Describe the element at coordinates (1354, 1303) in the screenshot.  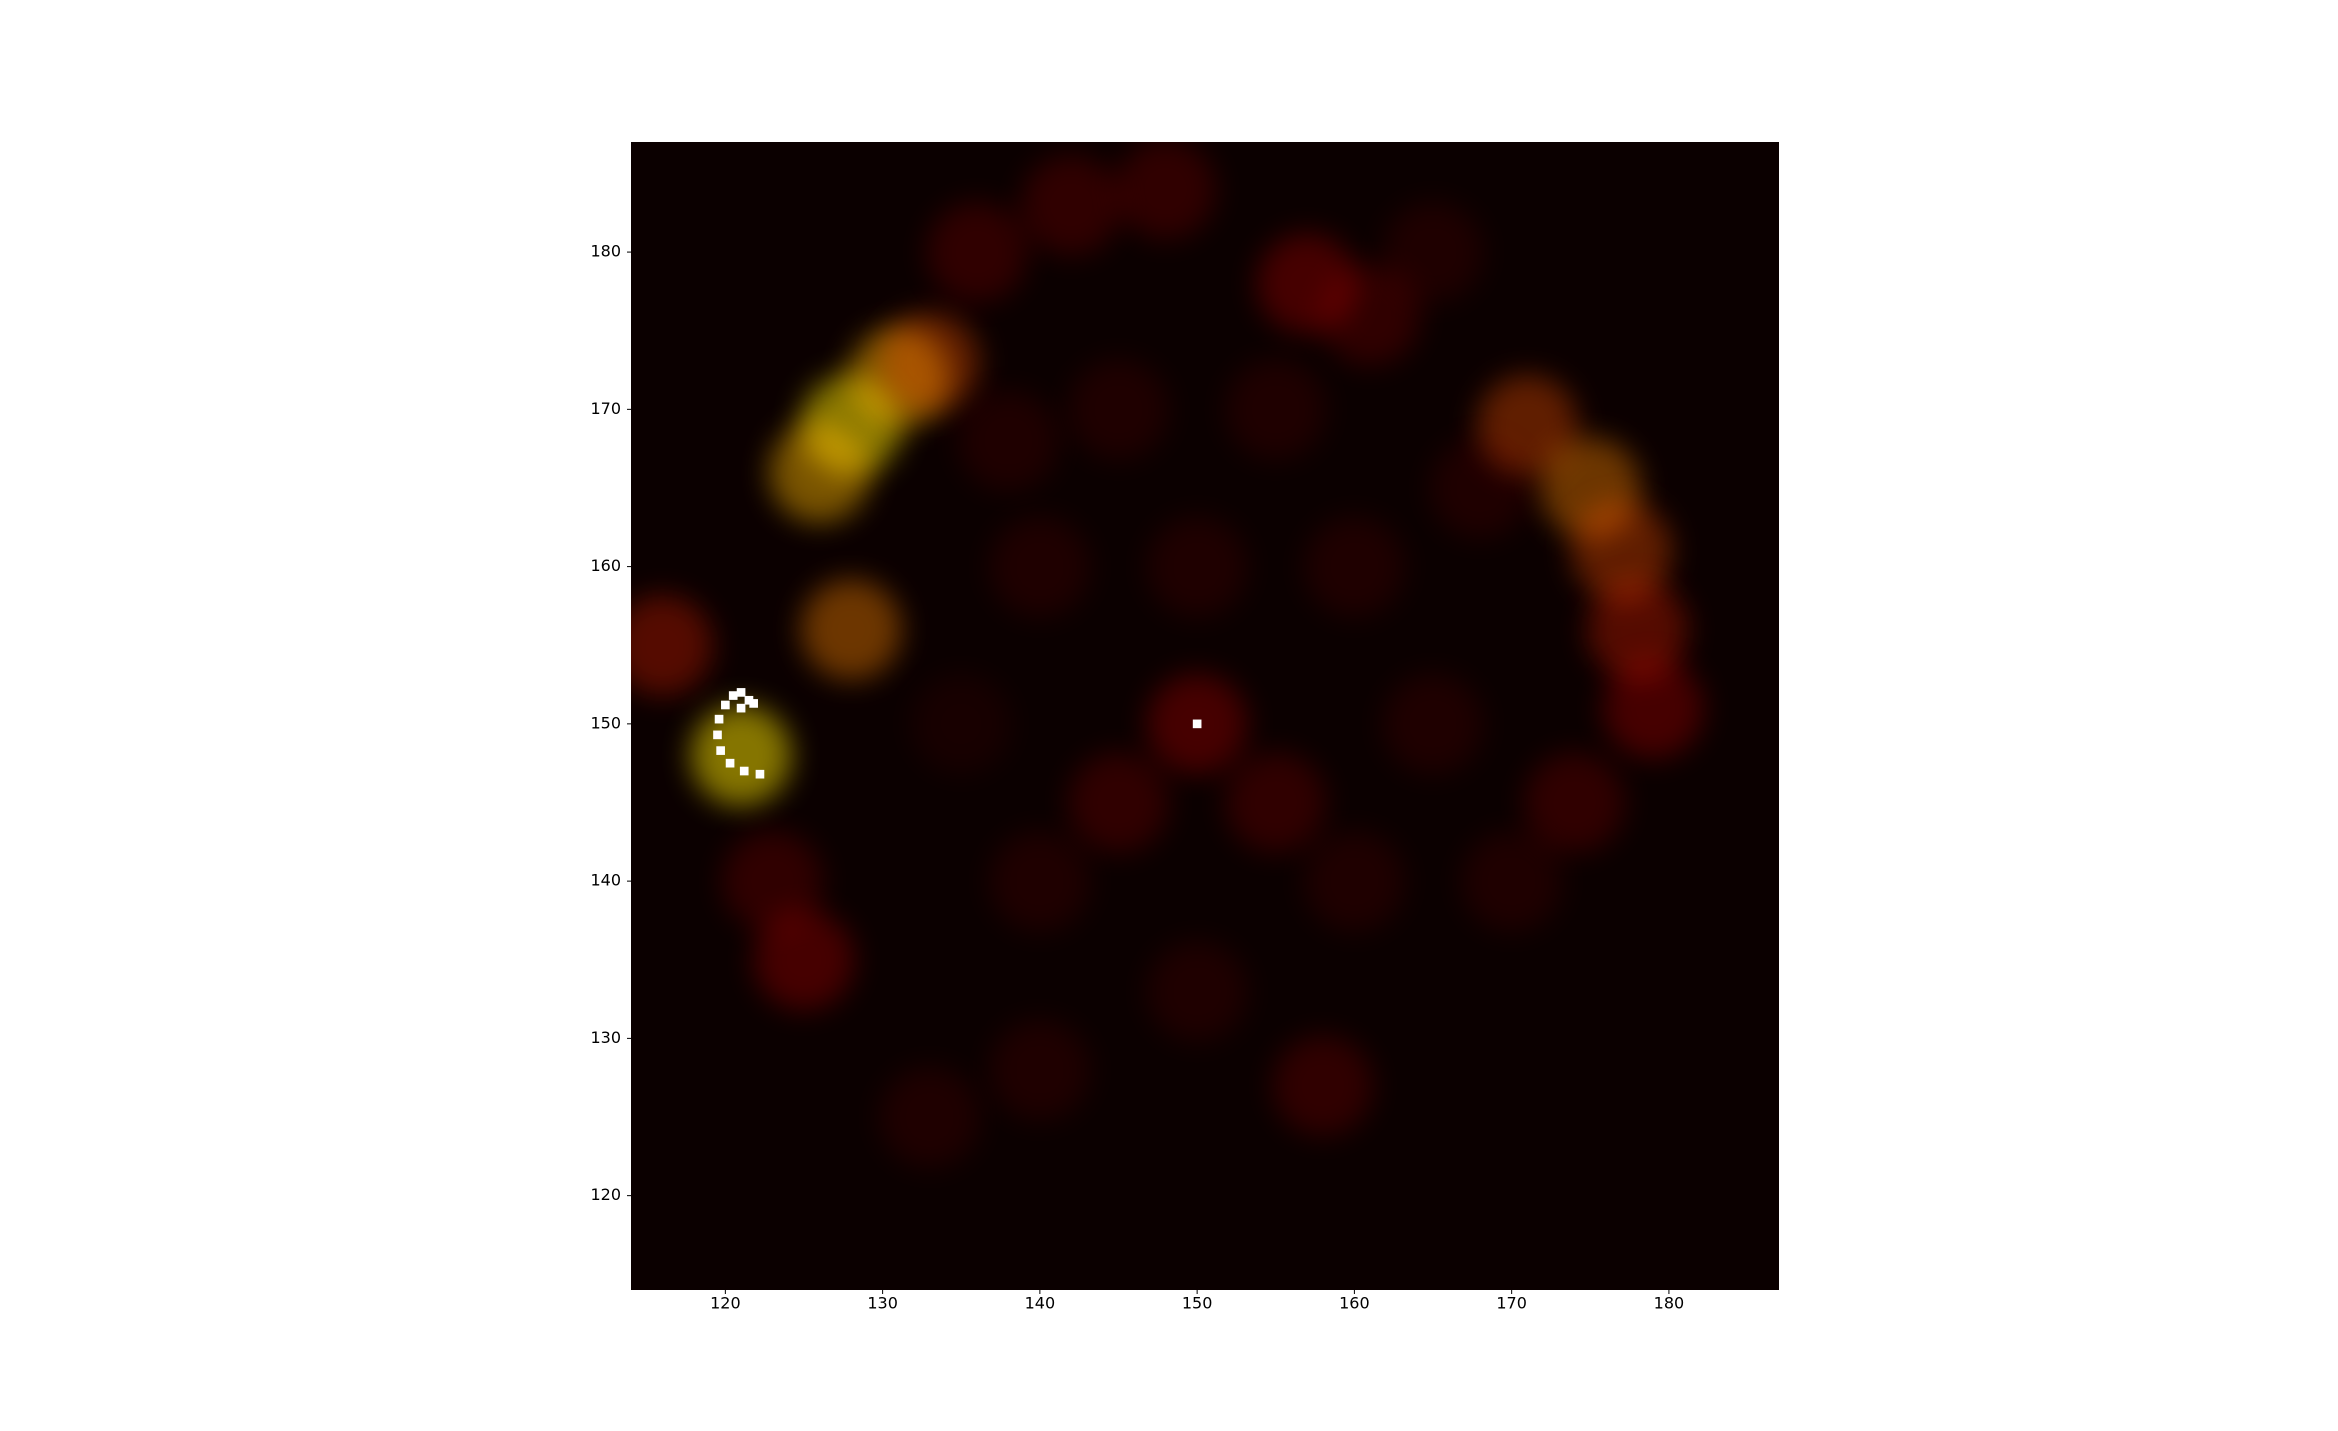
I see `x-tick-label: 160` at that location.